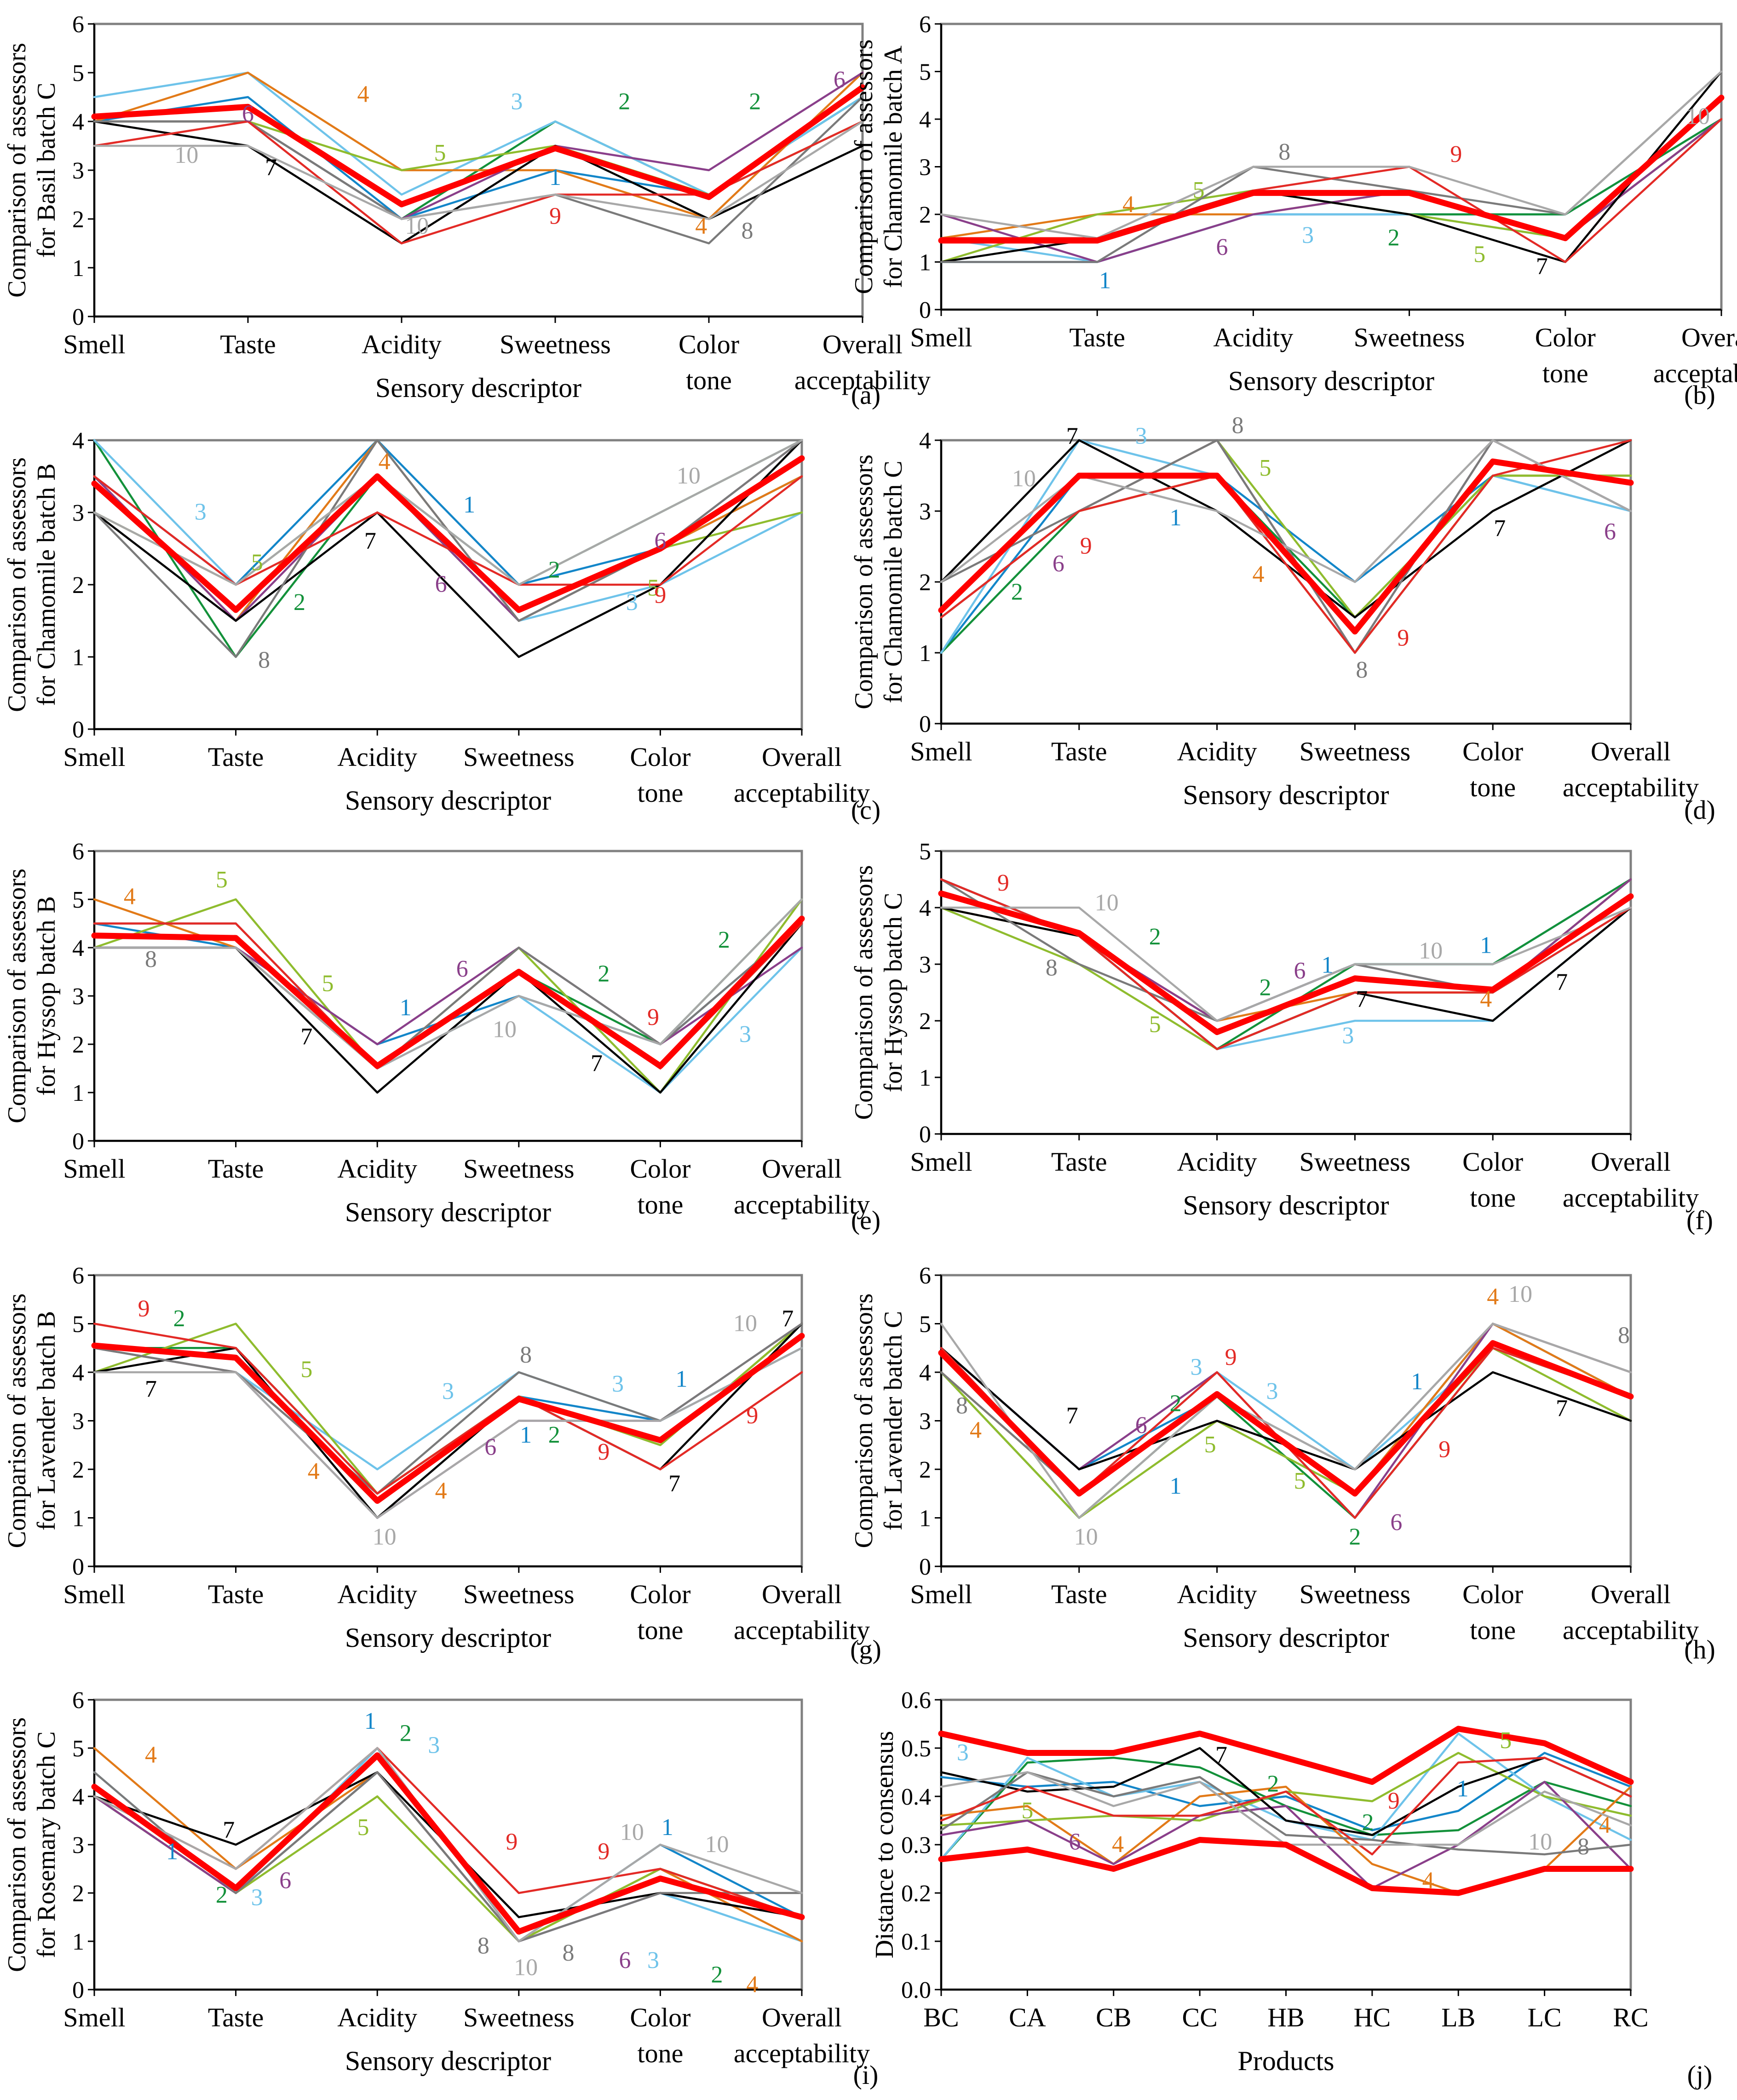  What do you see at coordinates (660, 775) in the screenshot?
I see `x-tick-label: Color tone` at bounding box center [660, 775].